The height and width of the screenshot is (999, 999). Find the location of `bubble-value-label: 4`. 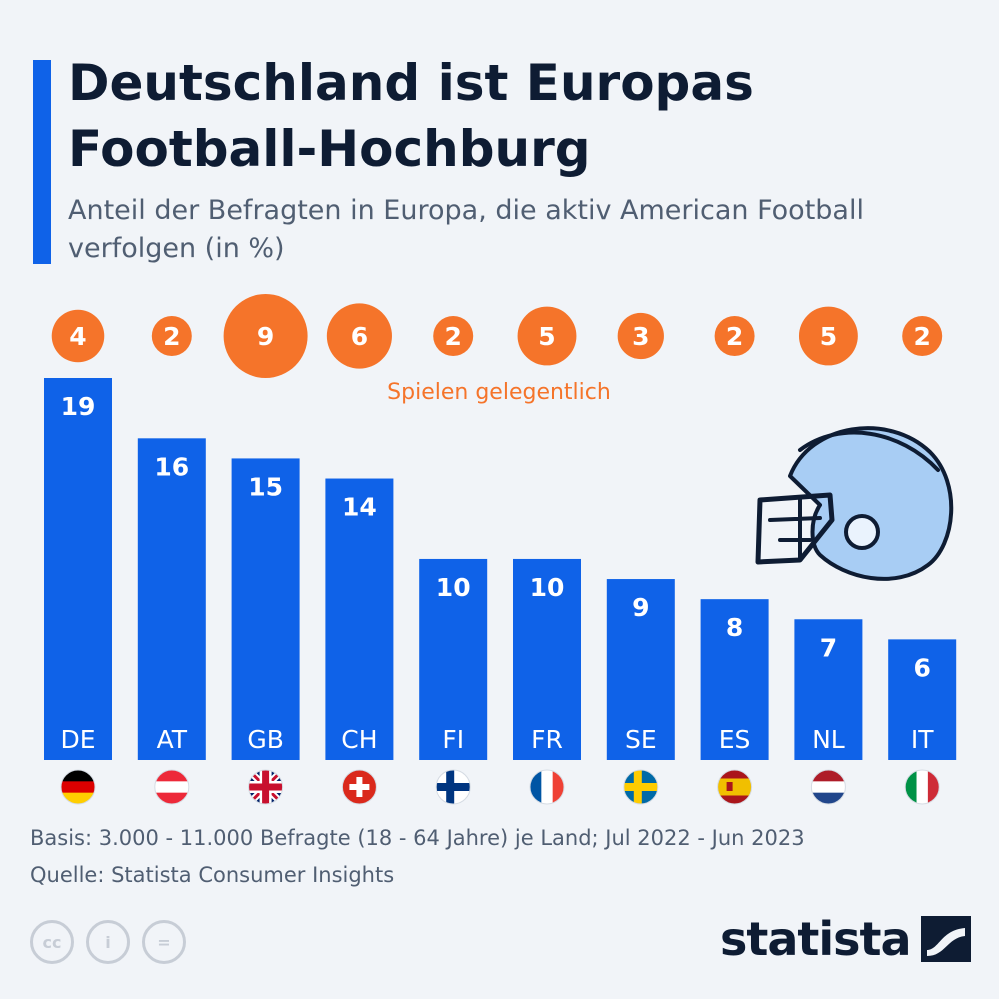

bubble-value-label: 4 is located at coordinates (77, 336).